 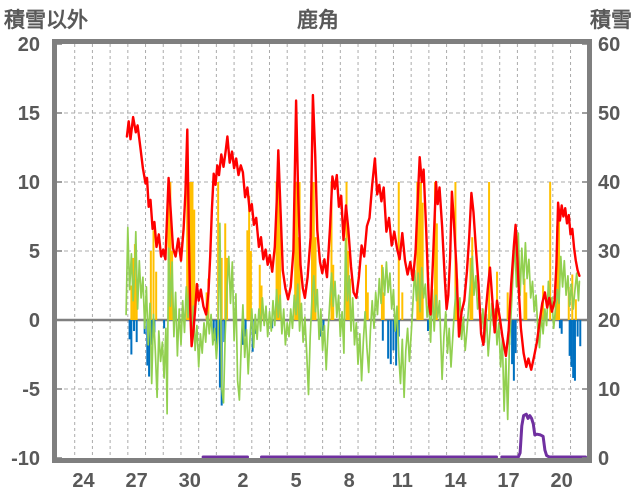 What do you see at coordinates (318, 20) in the screenshot?
I see `page-title: 鹿角` at bounding box center [318, 20].